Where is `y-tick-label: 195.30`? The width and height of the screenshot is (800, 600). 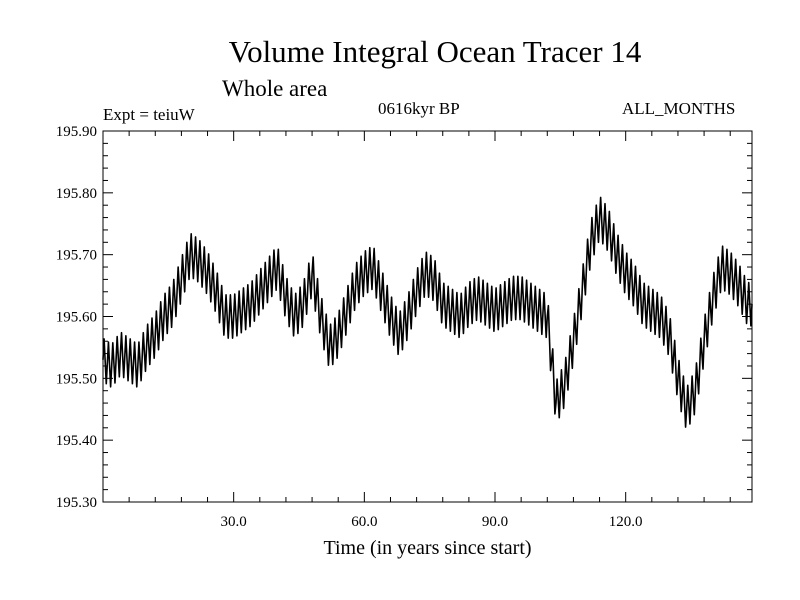
y-tick-label: 195.30 is located at coordinates (76, 503).